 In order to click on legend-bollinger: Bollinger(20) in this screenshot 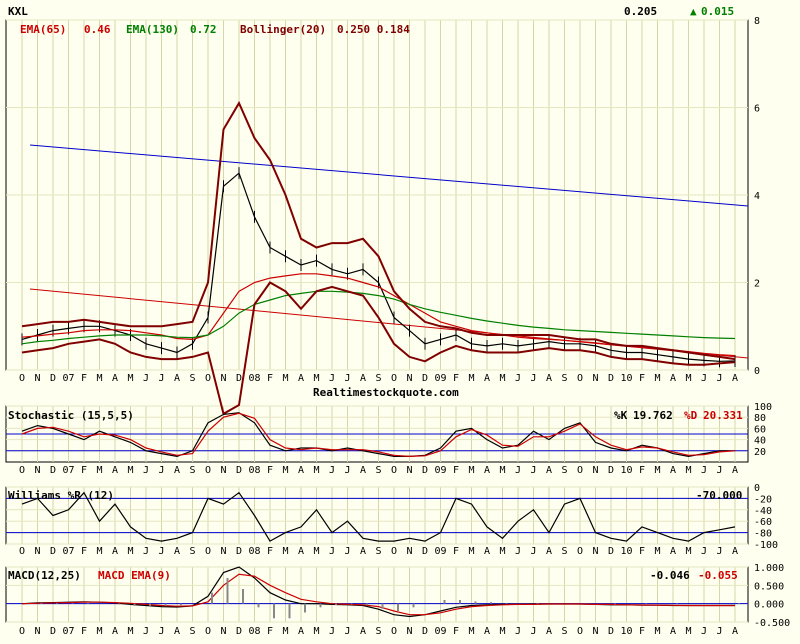, I will do `click(283, 29)`.